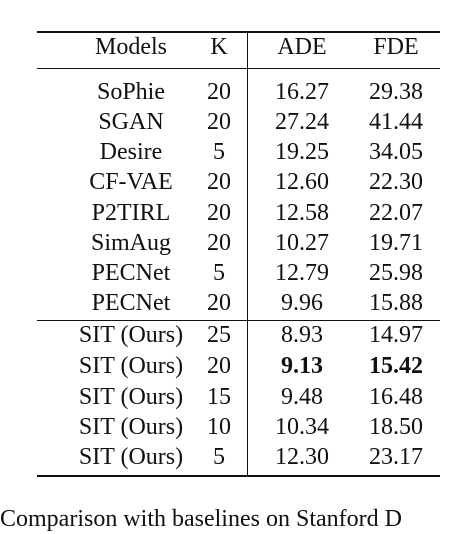 The height and width of the screenshot is (534, 452). I want to click on cell-ade: 9.48, so click(302, 397).